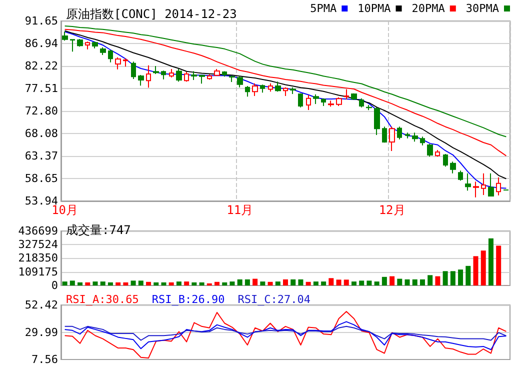 The width and height of the screenshot is (520, 365). Describe the element at coordinates (54, 285) in the screenshot. I see `y-tick-label: 0` at that location.